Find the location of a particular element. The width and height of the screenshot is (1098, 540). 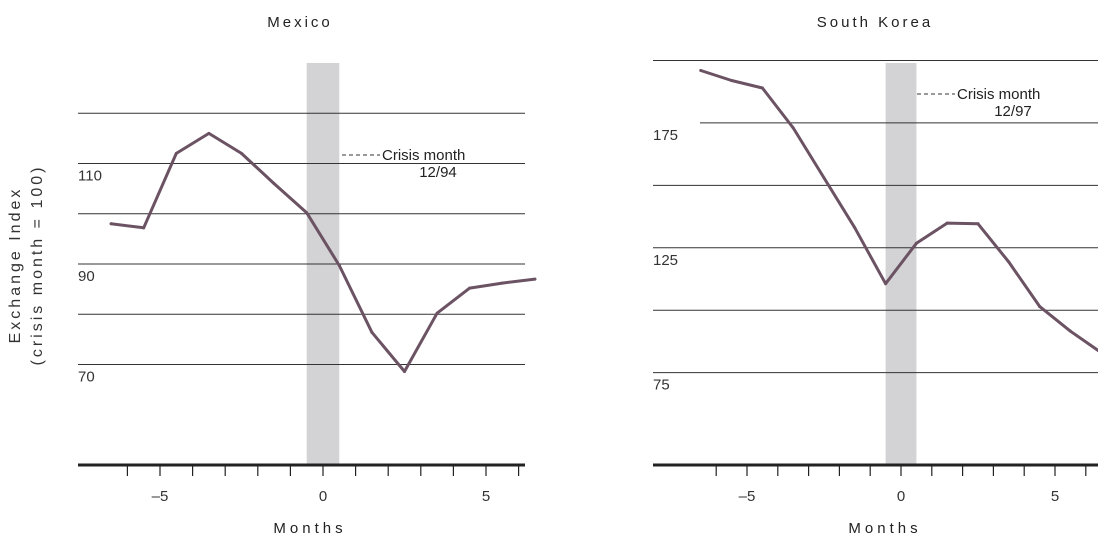

y-axis-label-line2: (crisis month = 100) is located at coordinates (37, 265).